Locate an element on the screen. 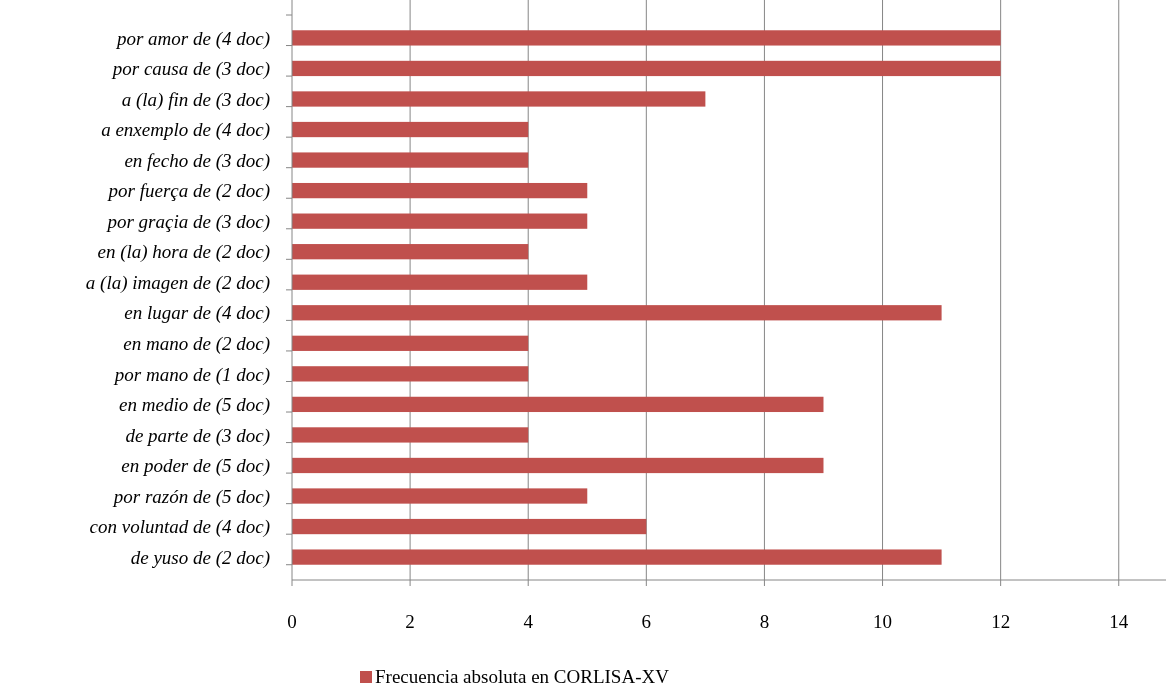  y-tick-label: por causa de (3 doc) is located at coordinates (190, 69).